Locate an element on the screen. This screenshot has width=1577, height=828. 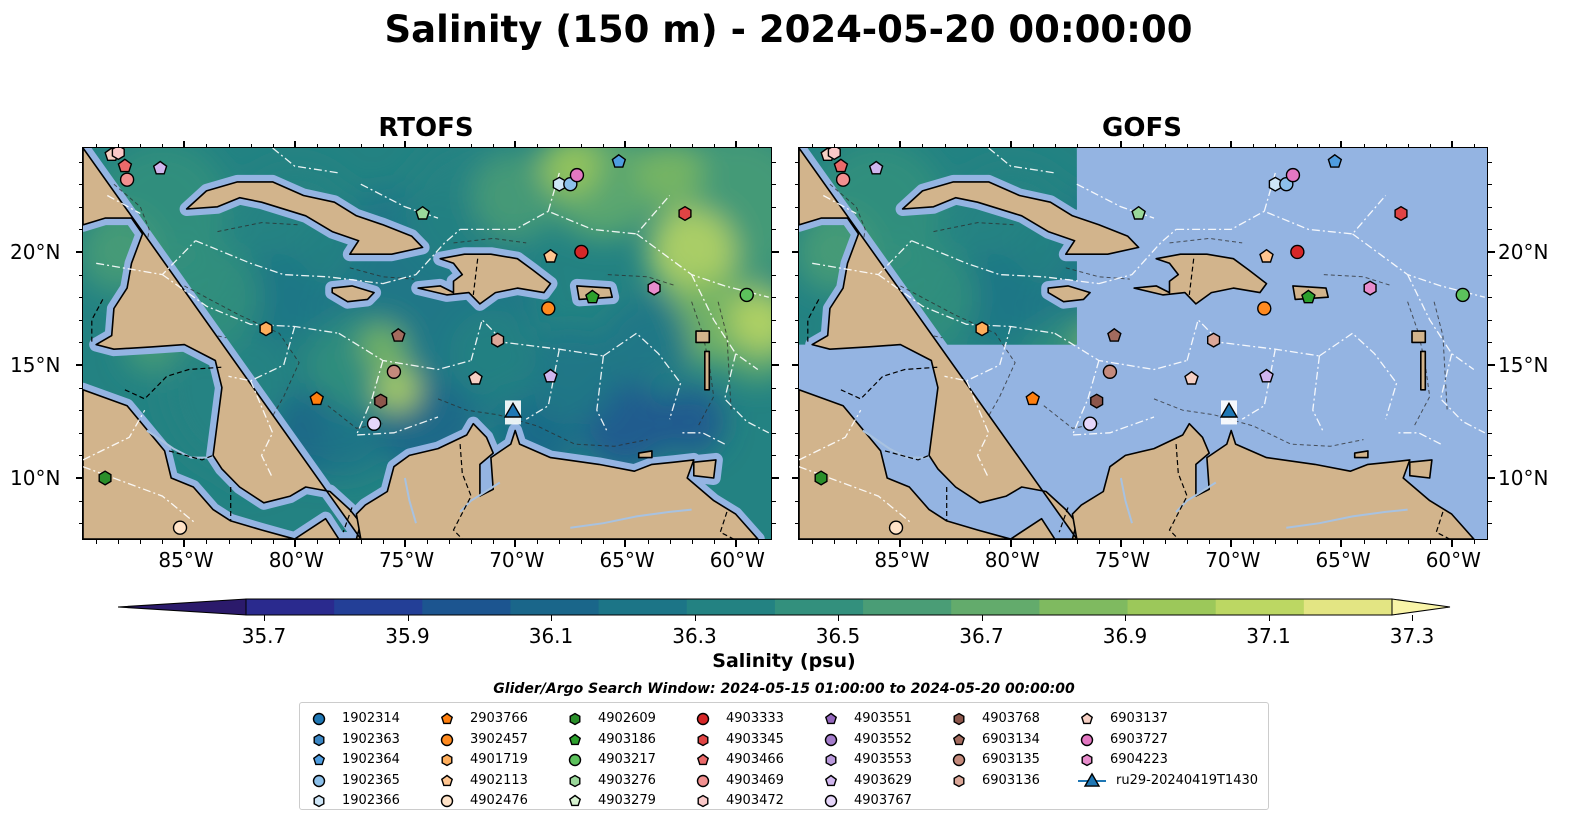
legend-label: 4902609 is located at coordinates (627, 718).